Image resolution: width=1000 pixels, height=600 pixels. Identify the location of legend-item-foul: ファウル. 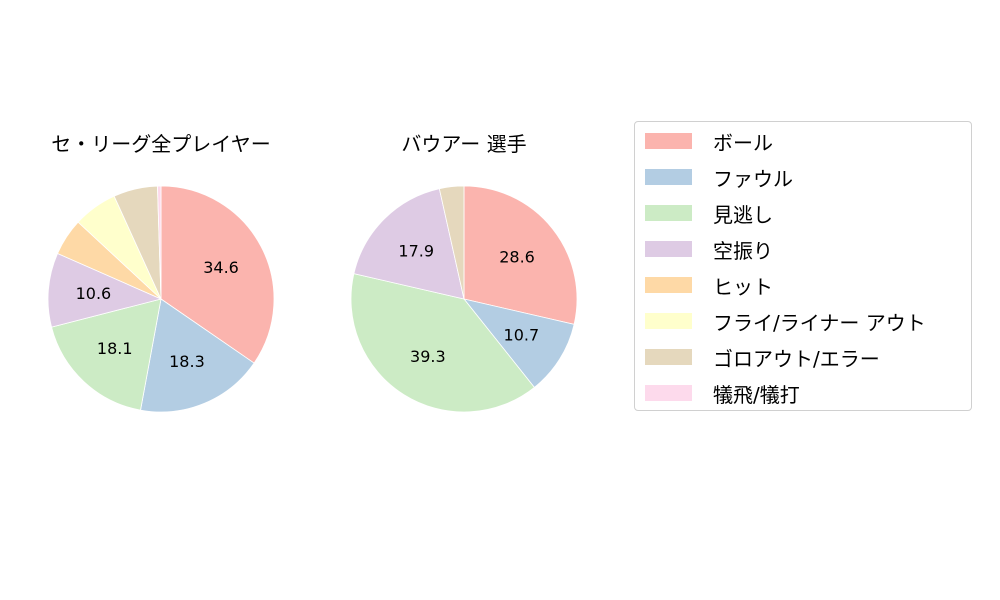
(719, 178).